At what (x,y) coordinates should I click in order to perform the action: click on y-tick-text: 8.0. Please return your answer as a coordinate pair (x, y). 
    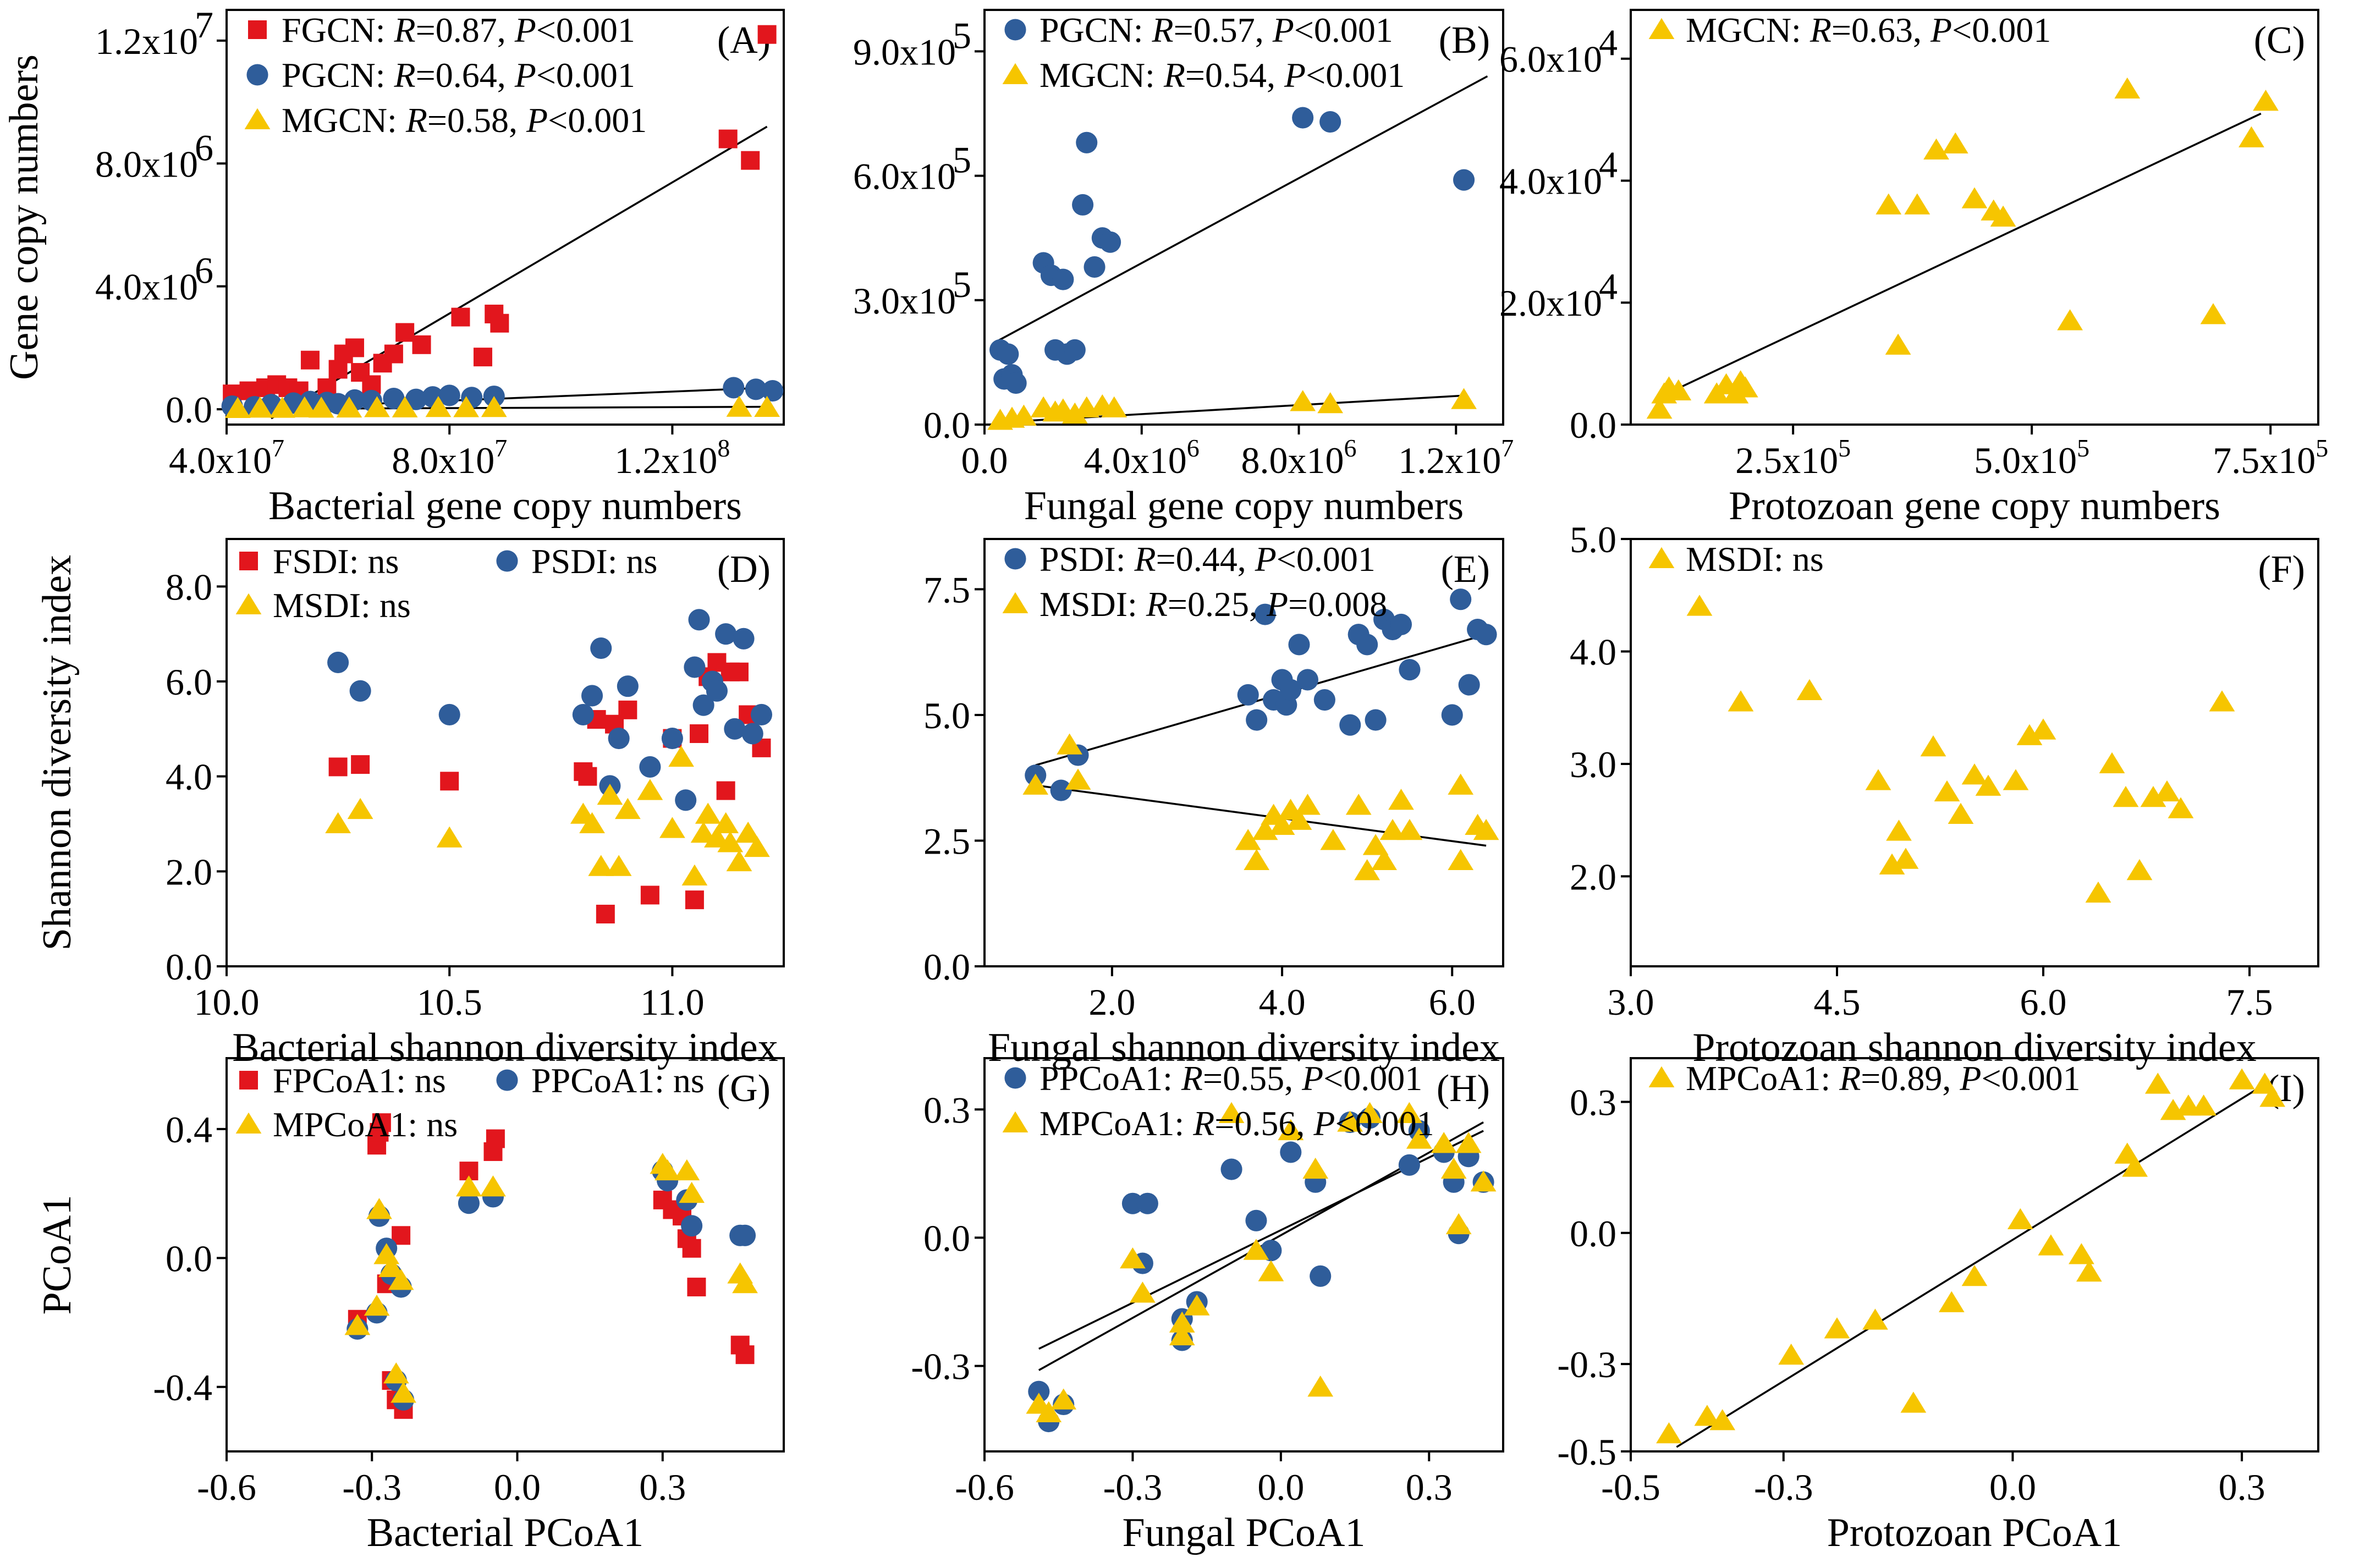
    Looking at the image, I should click on (189, 587).